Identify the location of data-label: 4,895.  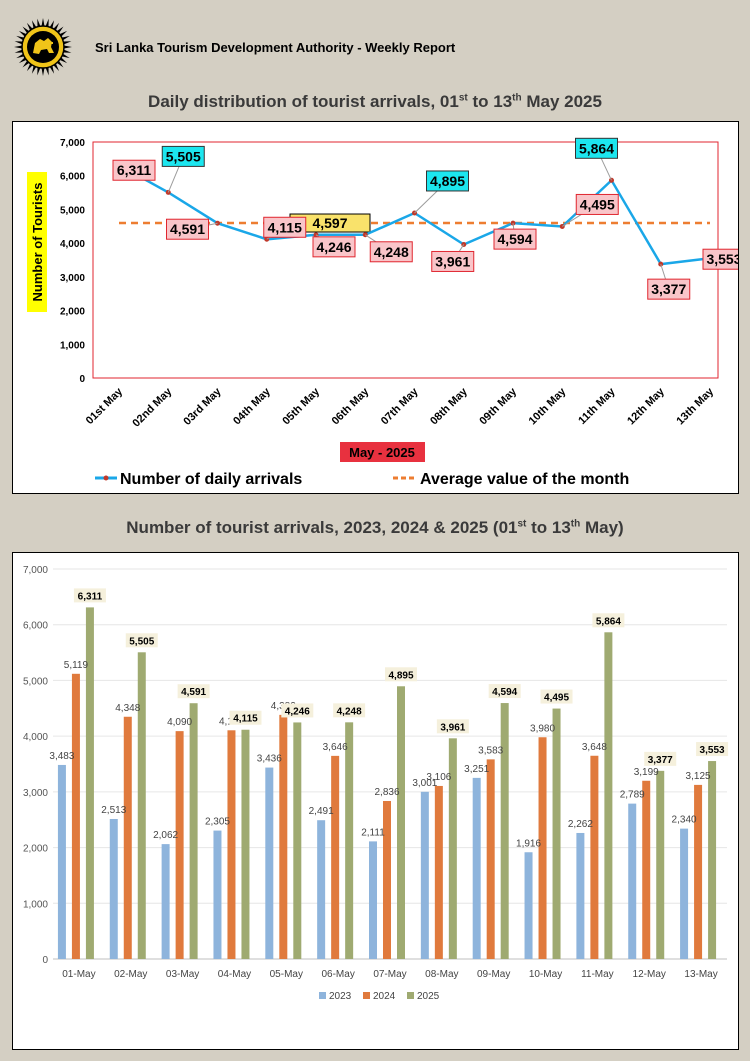
(447, 181).